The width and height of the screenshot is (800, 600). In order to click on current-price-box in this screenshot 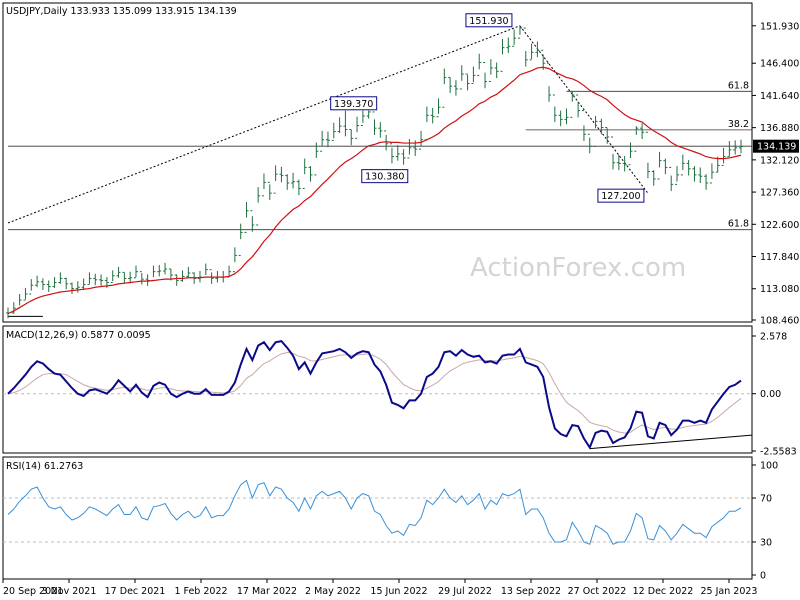, I will do `click(776, 146)`.